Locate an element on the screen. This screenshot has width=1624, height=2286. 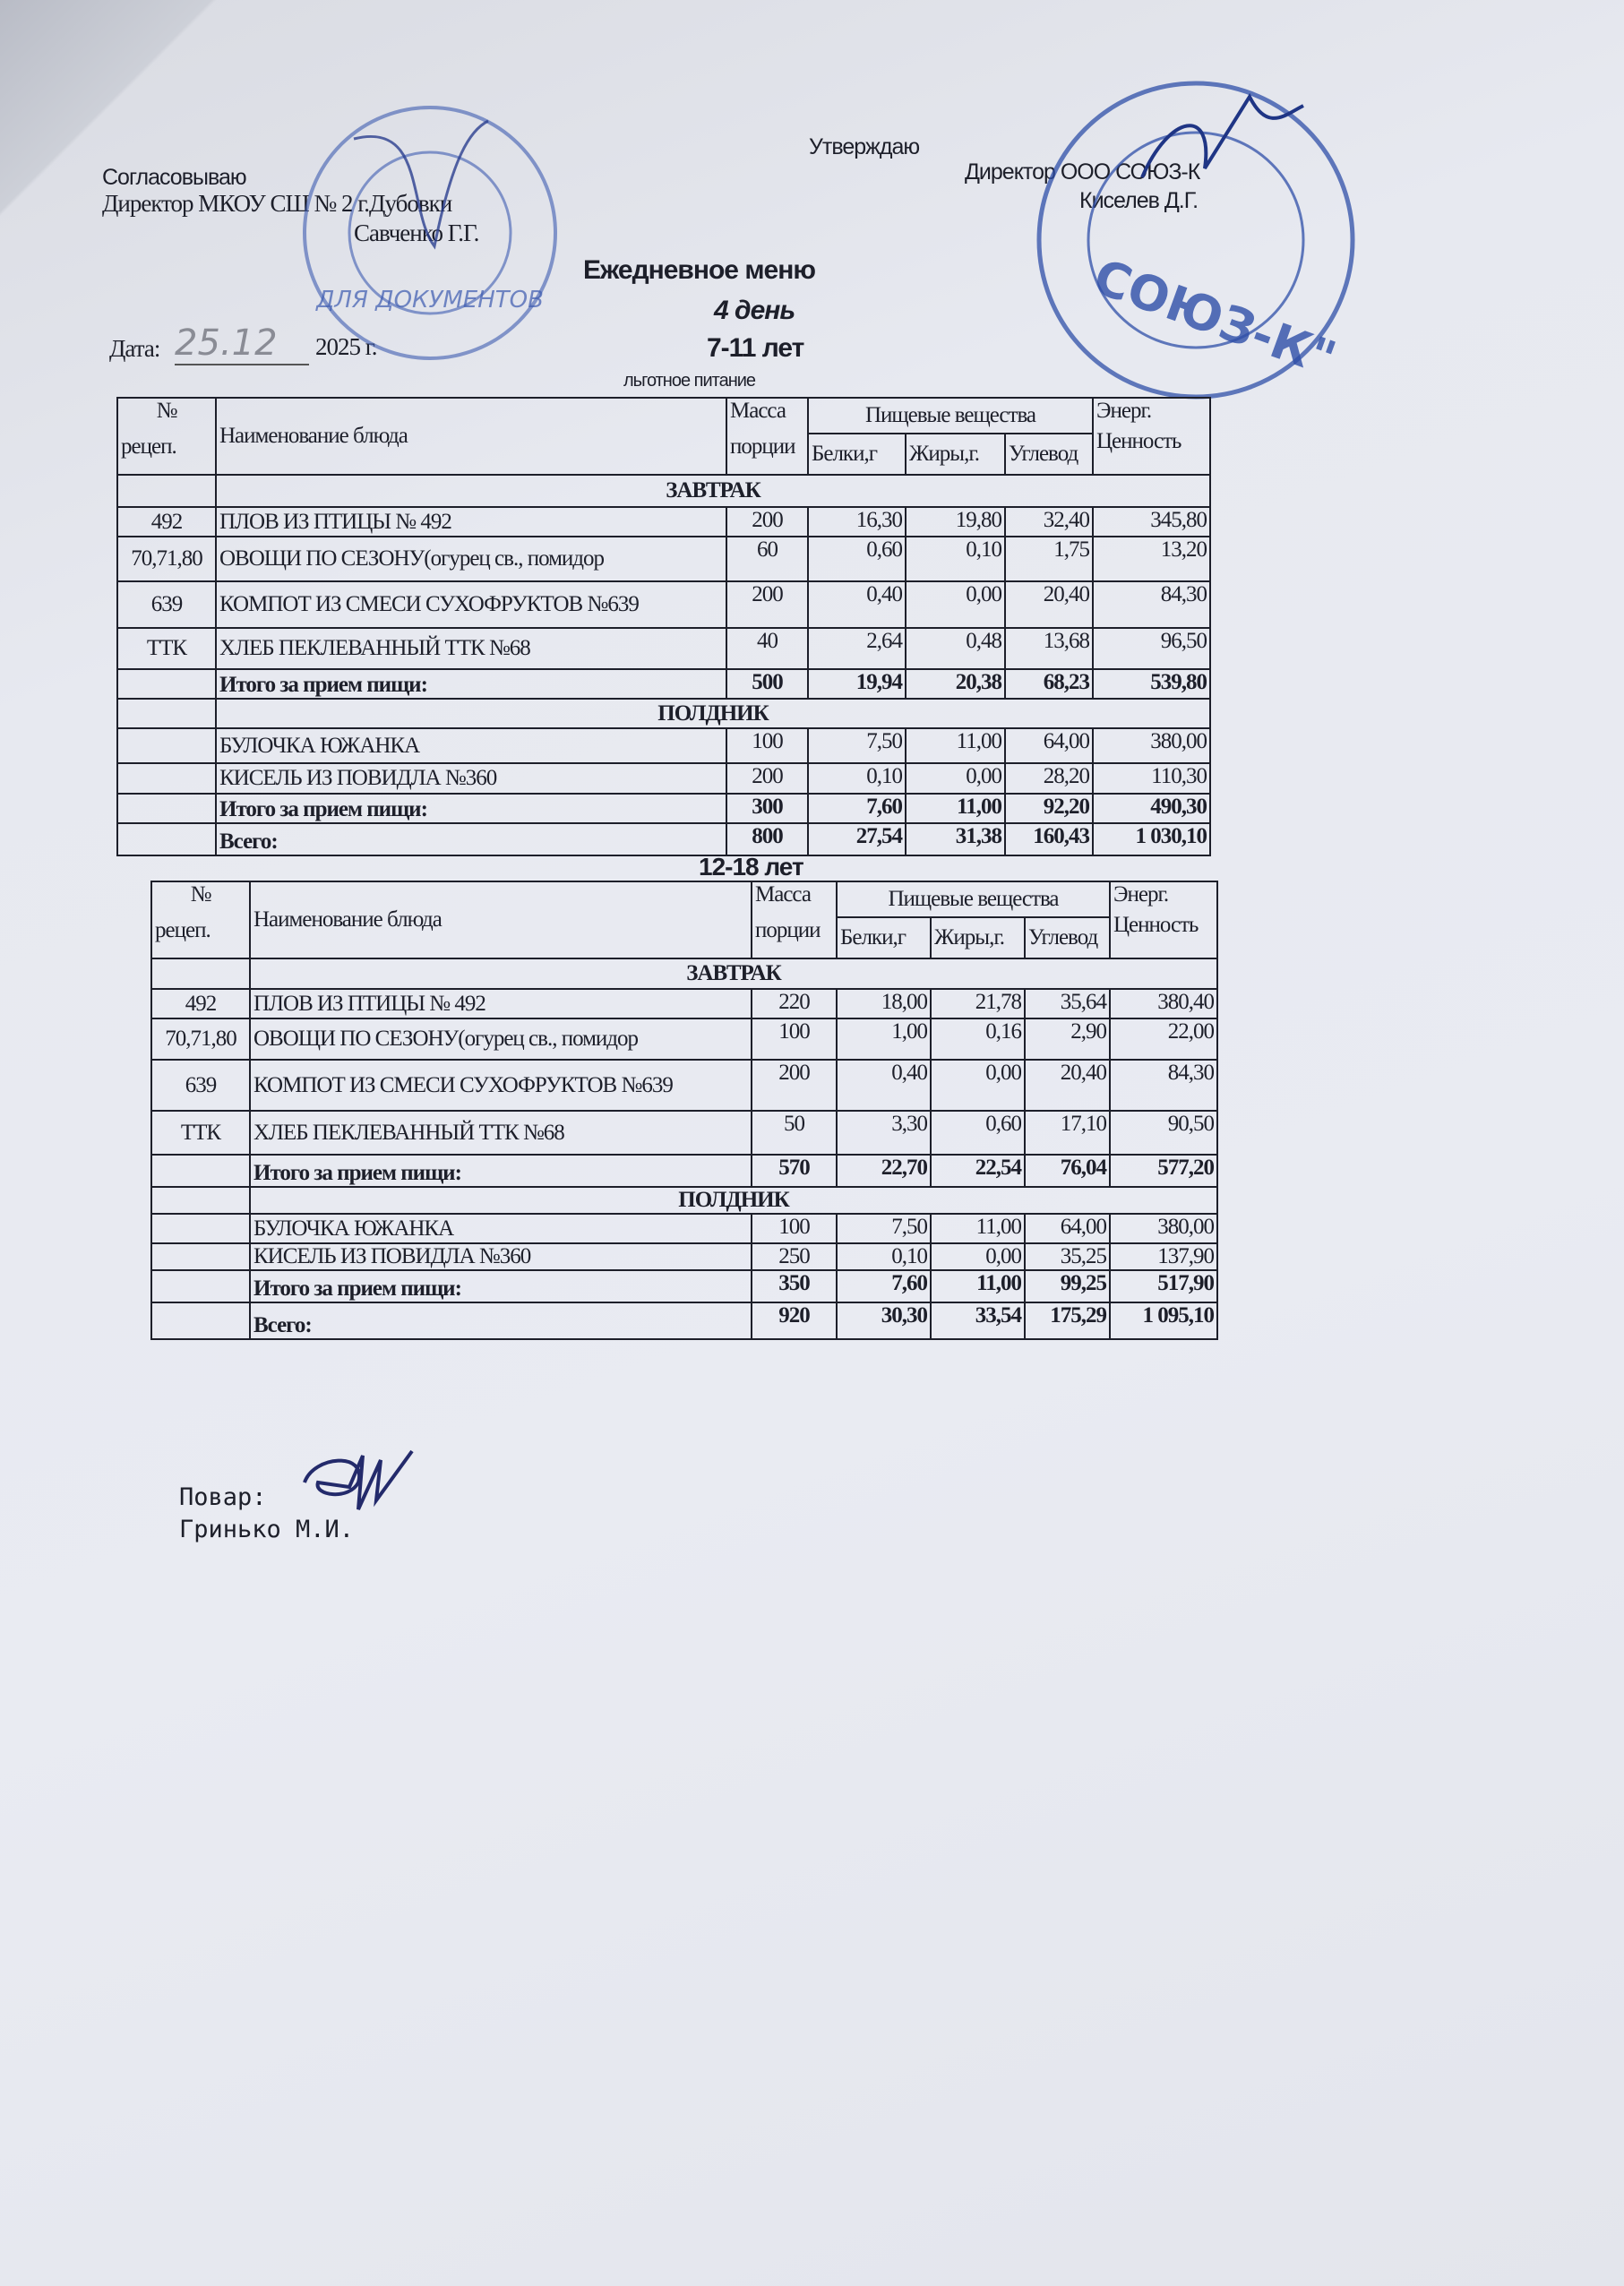
date-label: Дата: is located at coordinates (134, 348).